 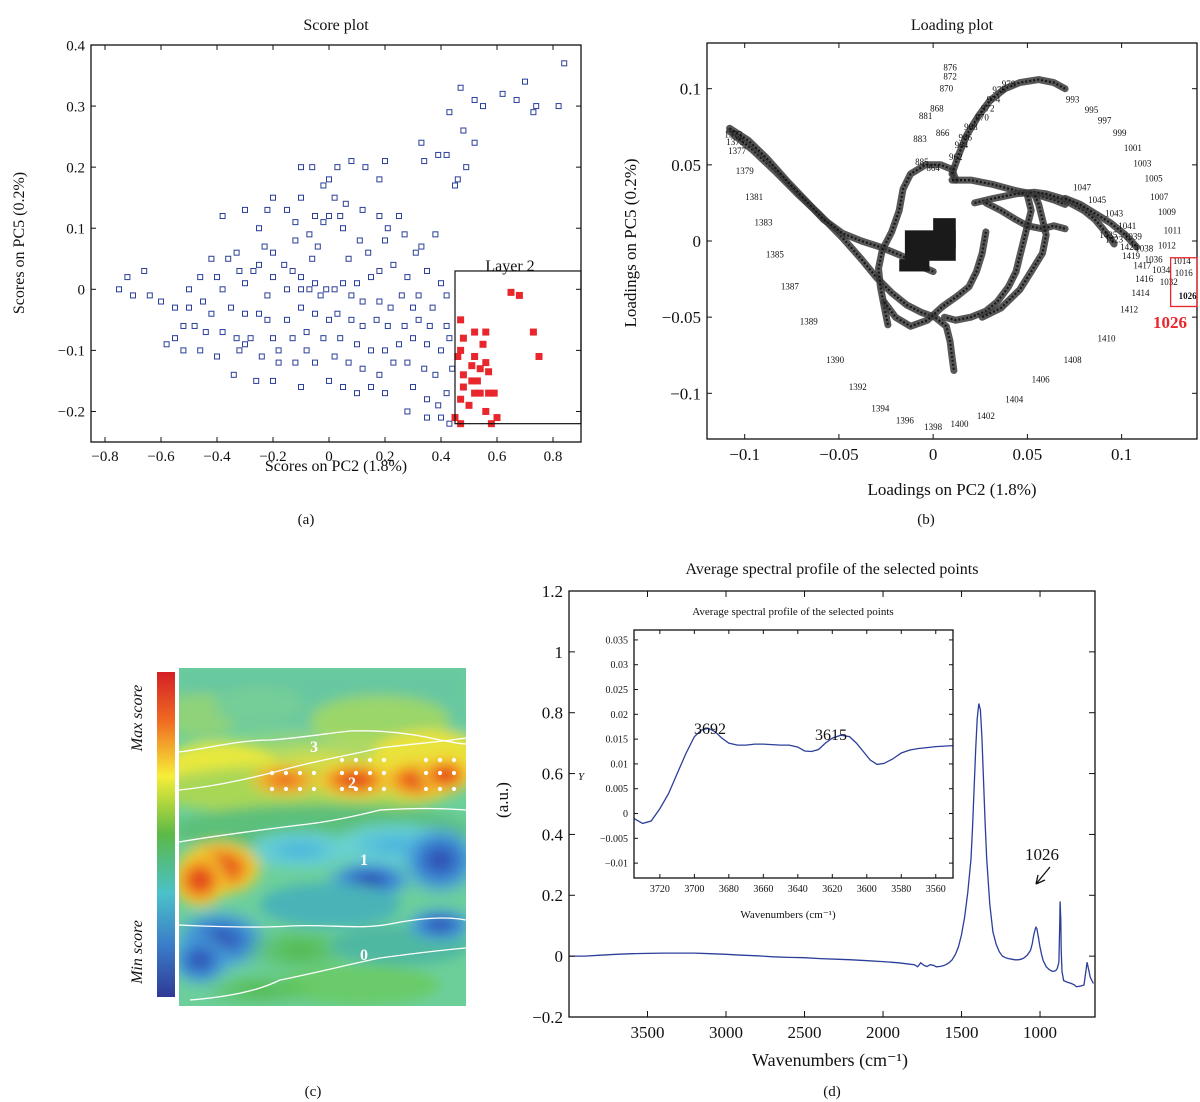 What do you see at coordinates (1167, 246) in the screenshot?
I see `loading-point-label: 1012` at bounding box center [1167, 246].